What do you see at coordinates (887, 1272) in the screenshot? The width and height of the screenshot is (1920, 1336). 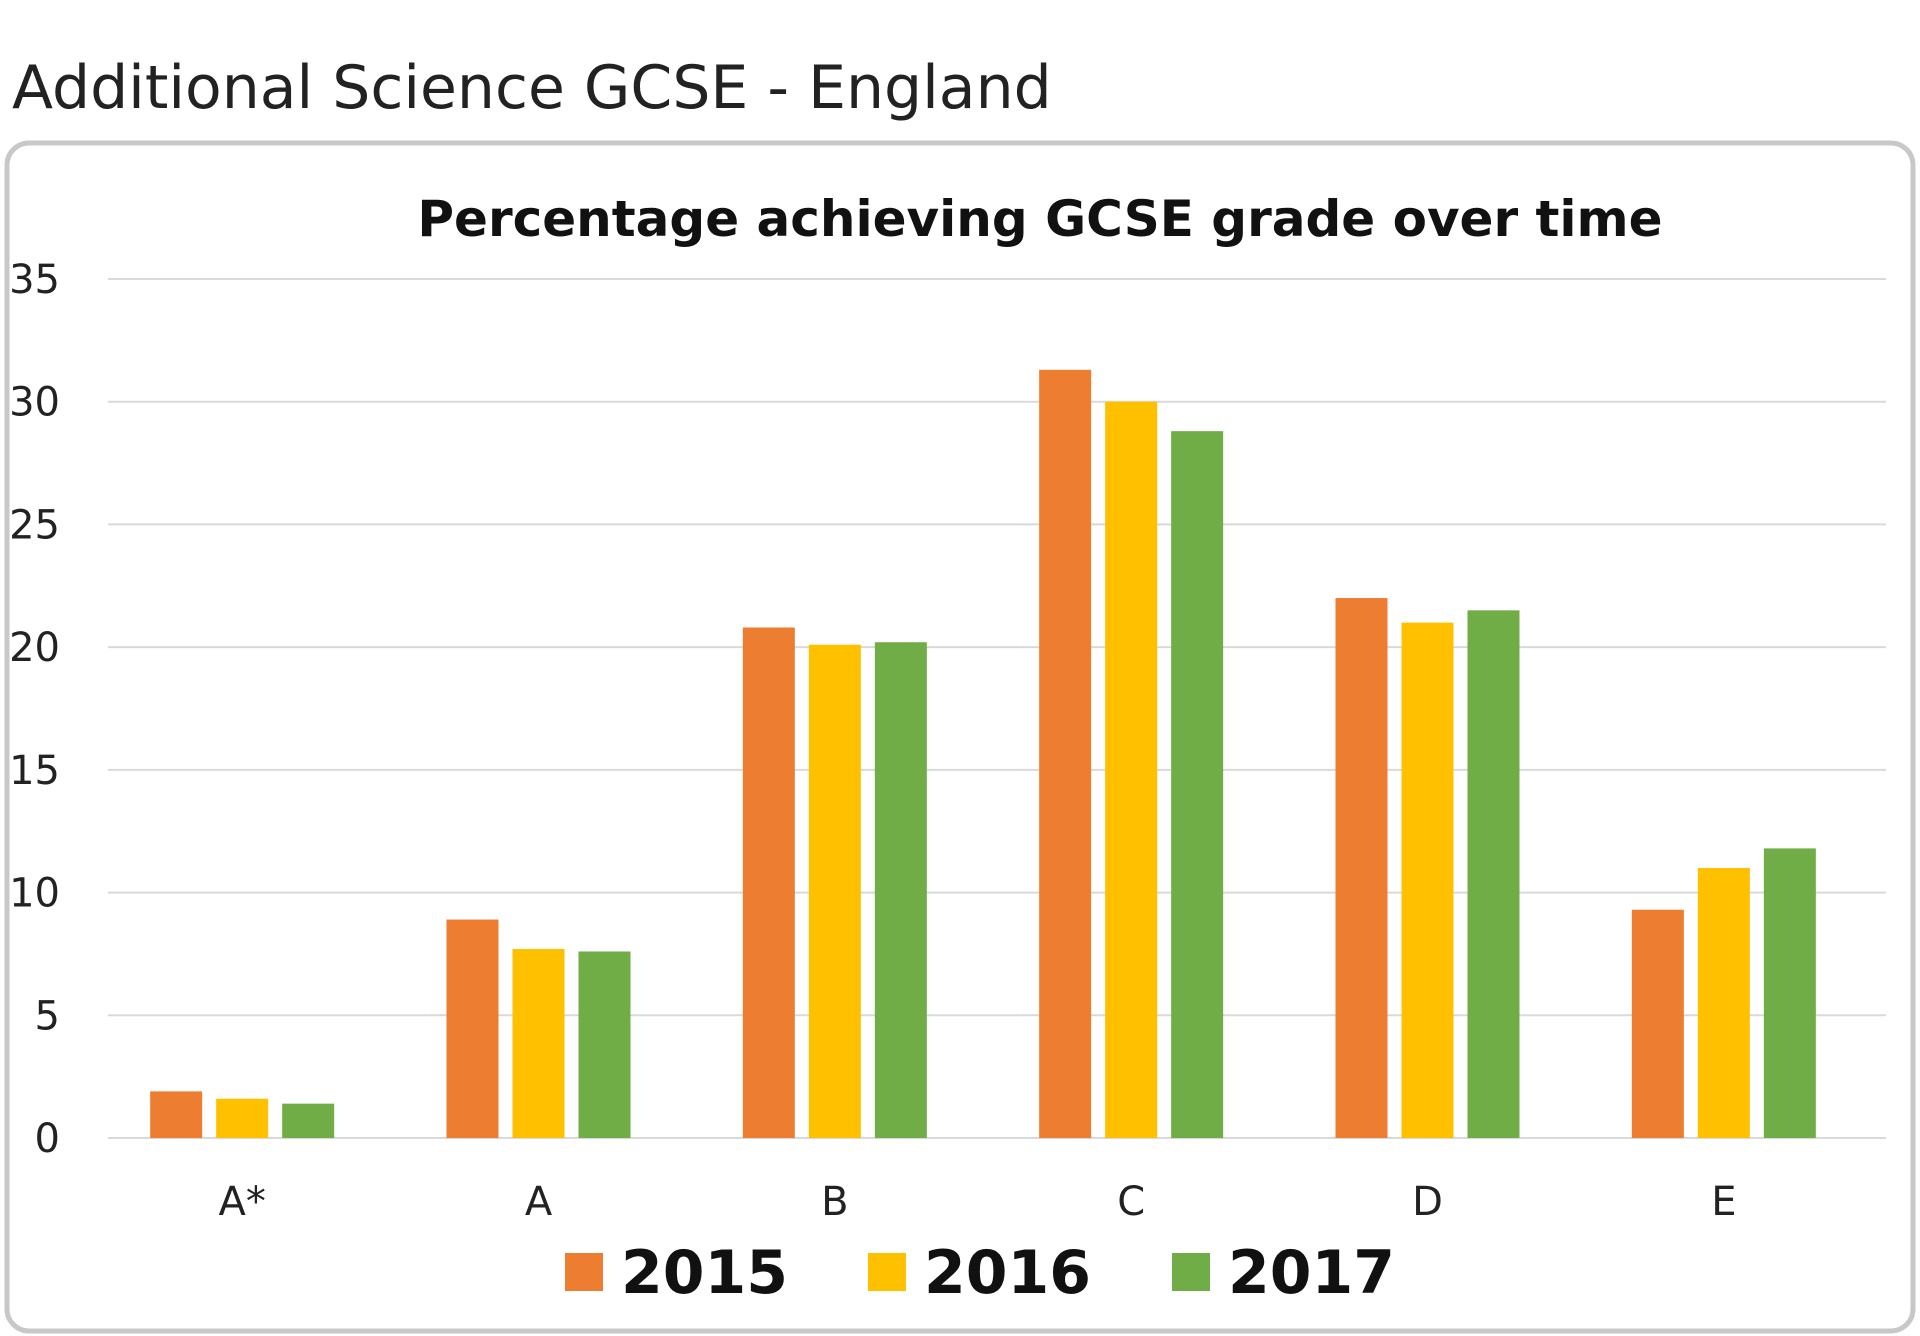 I see `legend-swatch-2016` at bounding box center [887, 1272].